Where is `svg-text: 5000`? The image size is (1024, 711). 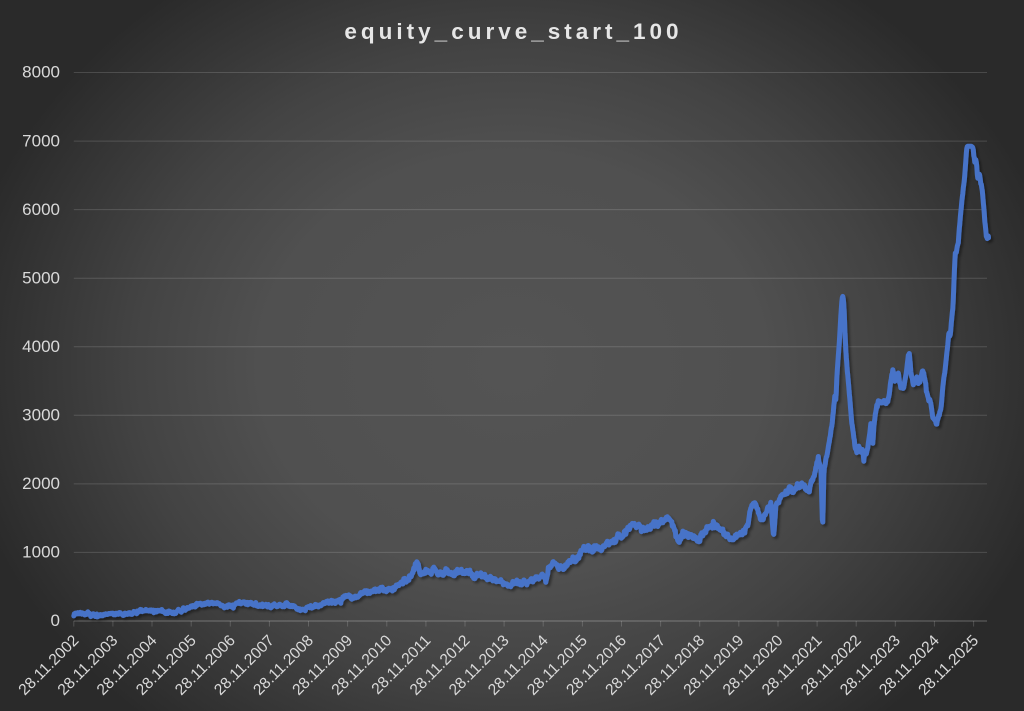 svg-text: 5000 is located at coordinates (41, 277).